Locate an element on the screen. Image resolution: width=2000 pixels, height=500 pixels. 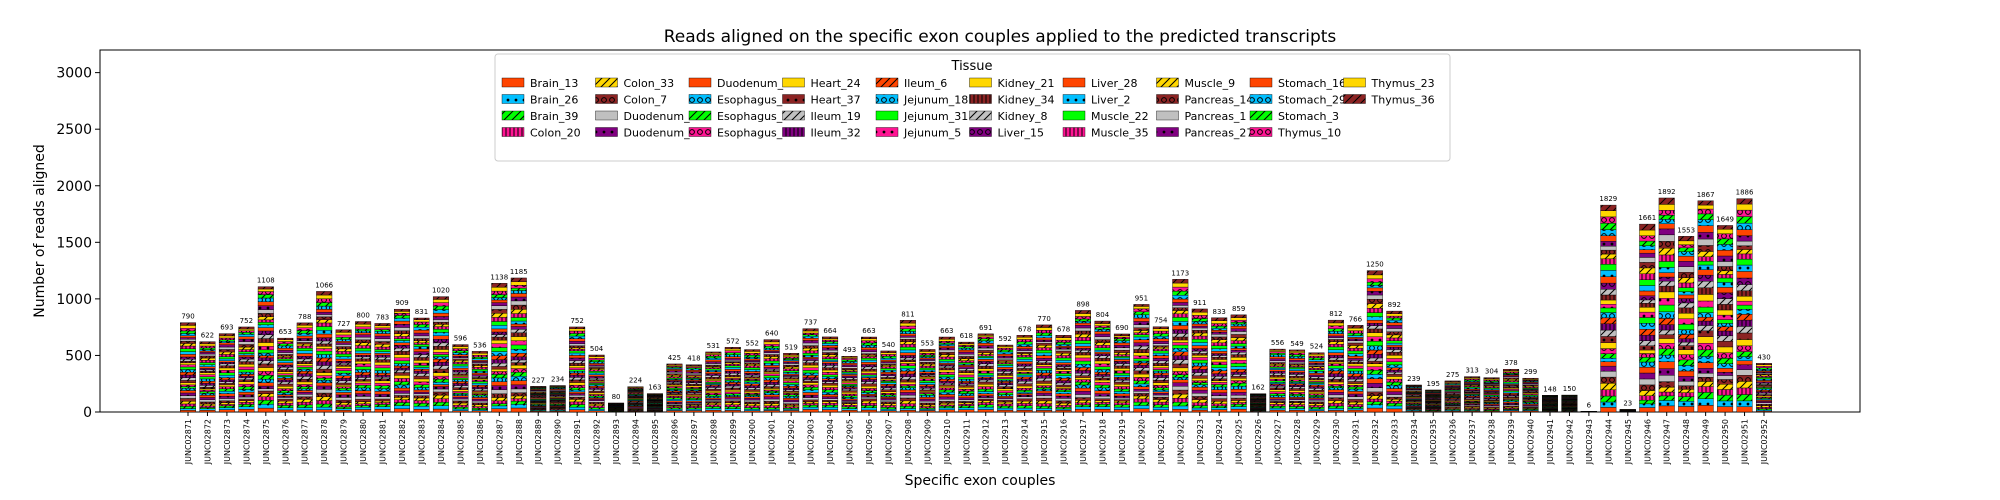
legend-item: Ileum_6 is located at coordinates (911, 83).